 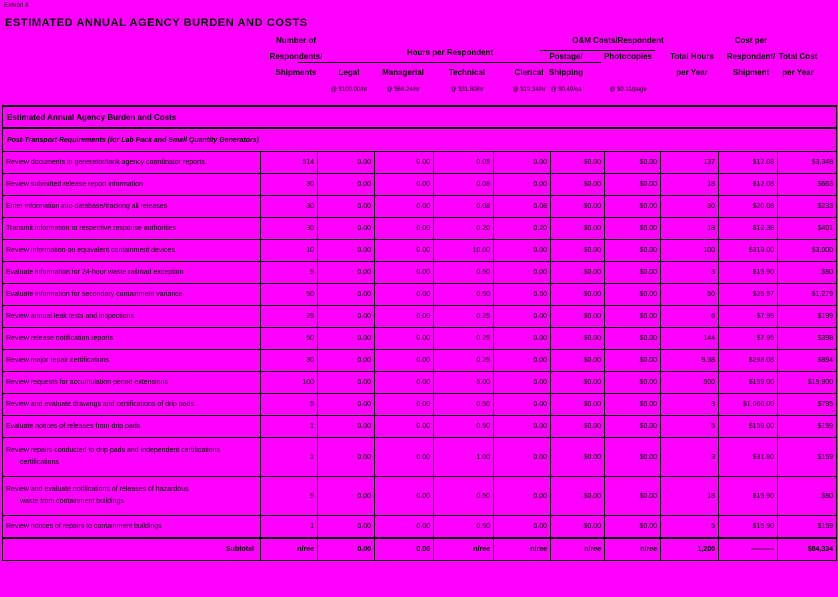 I want to click on row-total-cost: $663, so click(x=807, y=184).